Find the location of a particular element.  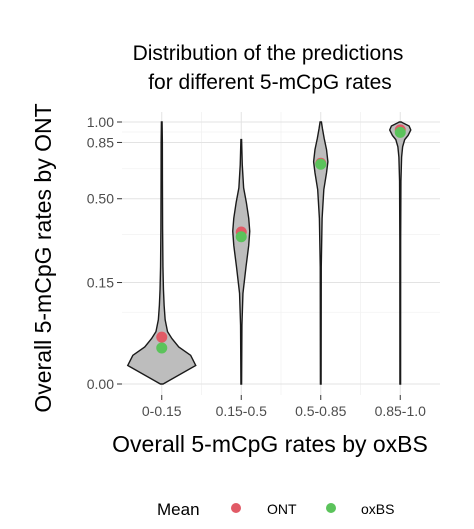

mean-point-oxbs-0-0.15 is located at coordinates (162, 348).